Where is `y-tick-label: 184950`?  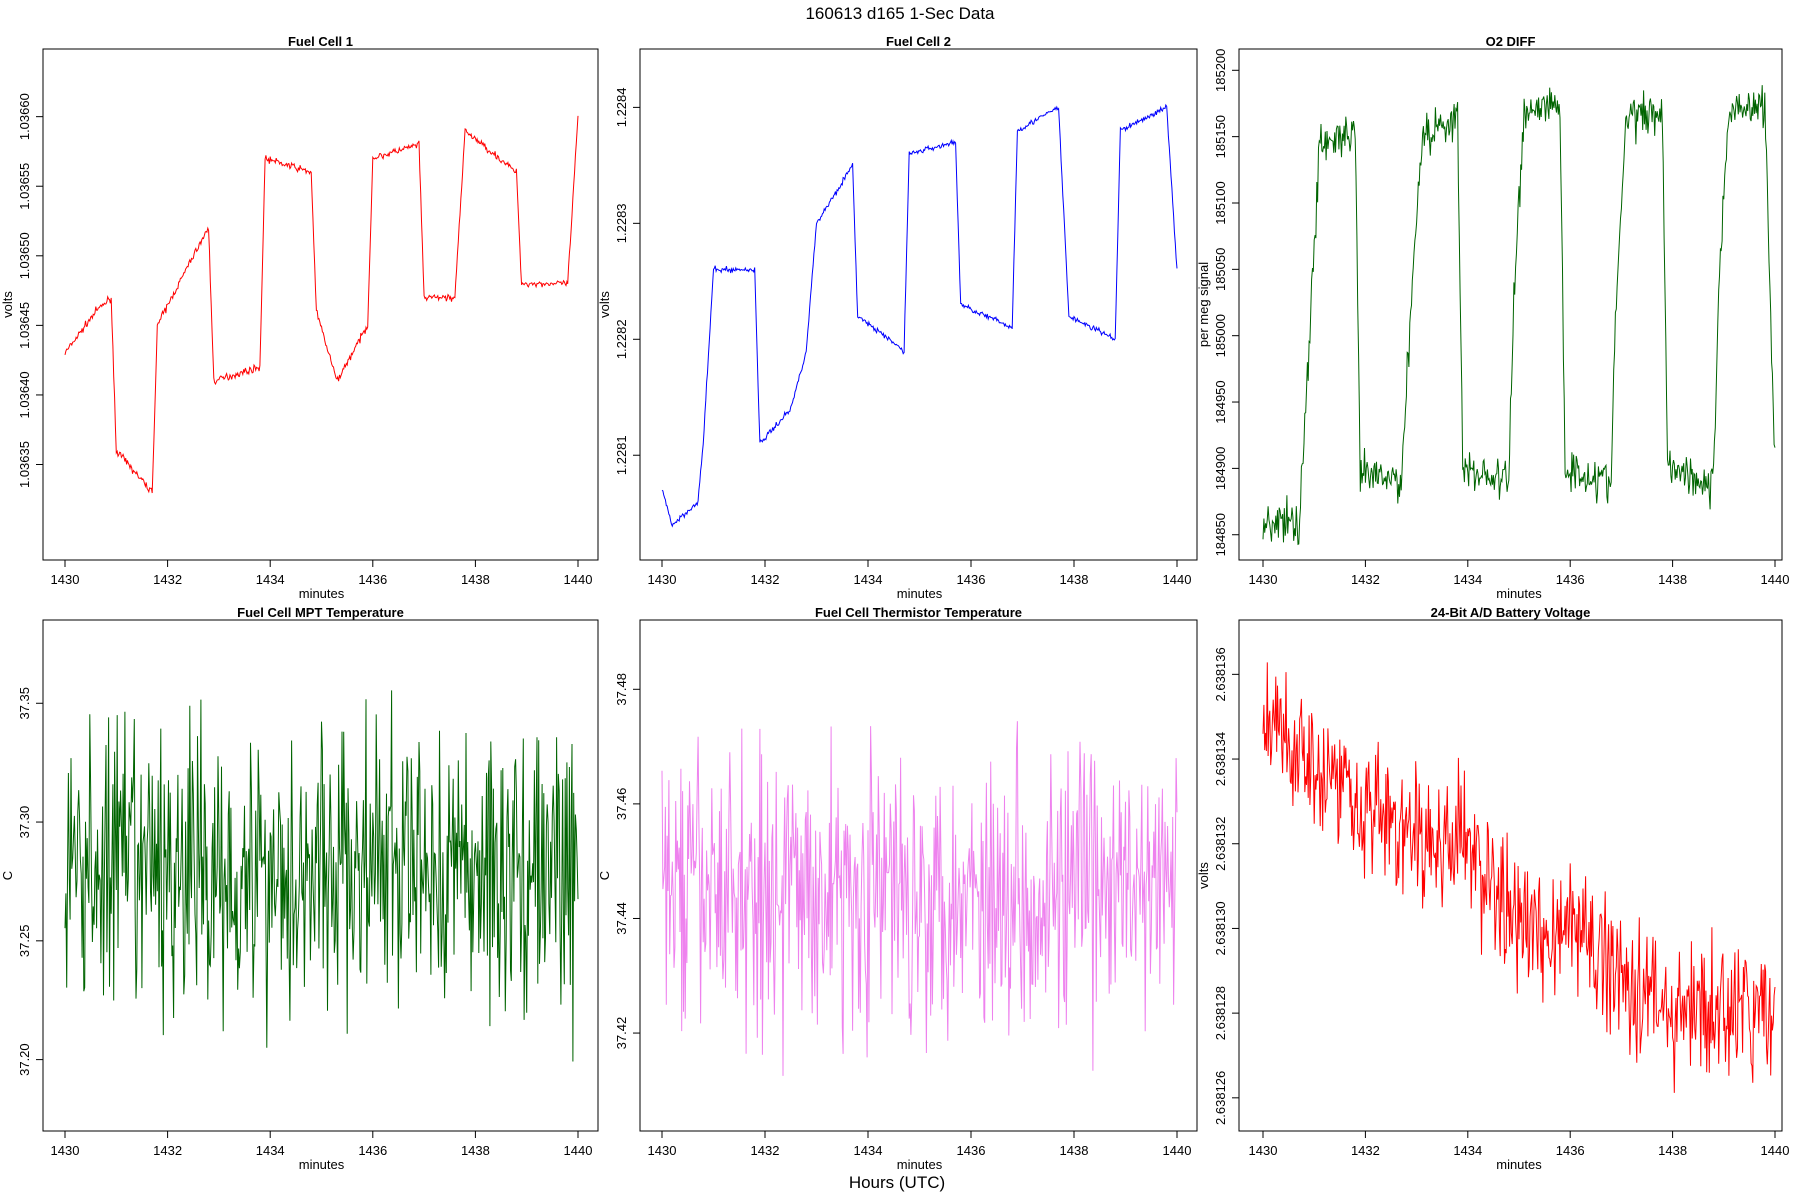
y-tick-label: 184950 is located at coordinates (1220, 401).